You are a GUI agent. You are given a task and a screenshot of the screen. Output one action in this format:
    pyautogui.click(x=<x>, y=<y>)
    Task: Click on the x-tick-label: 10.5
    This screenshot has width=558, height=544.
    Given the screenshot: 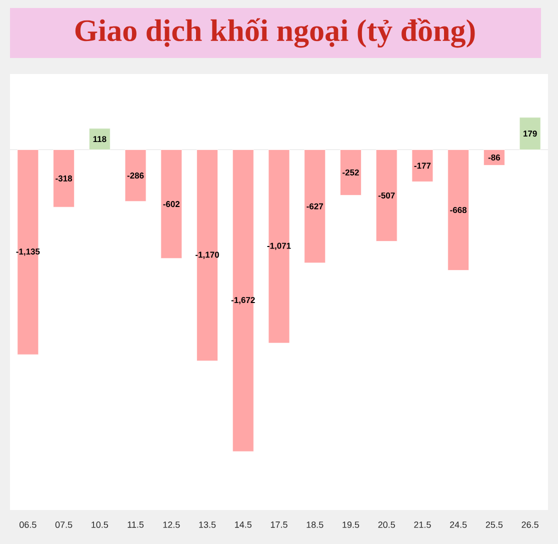 What is the action you would take?
    pyautogui.click(x=100, y=525)
    